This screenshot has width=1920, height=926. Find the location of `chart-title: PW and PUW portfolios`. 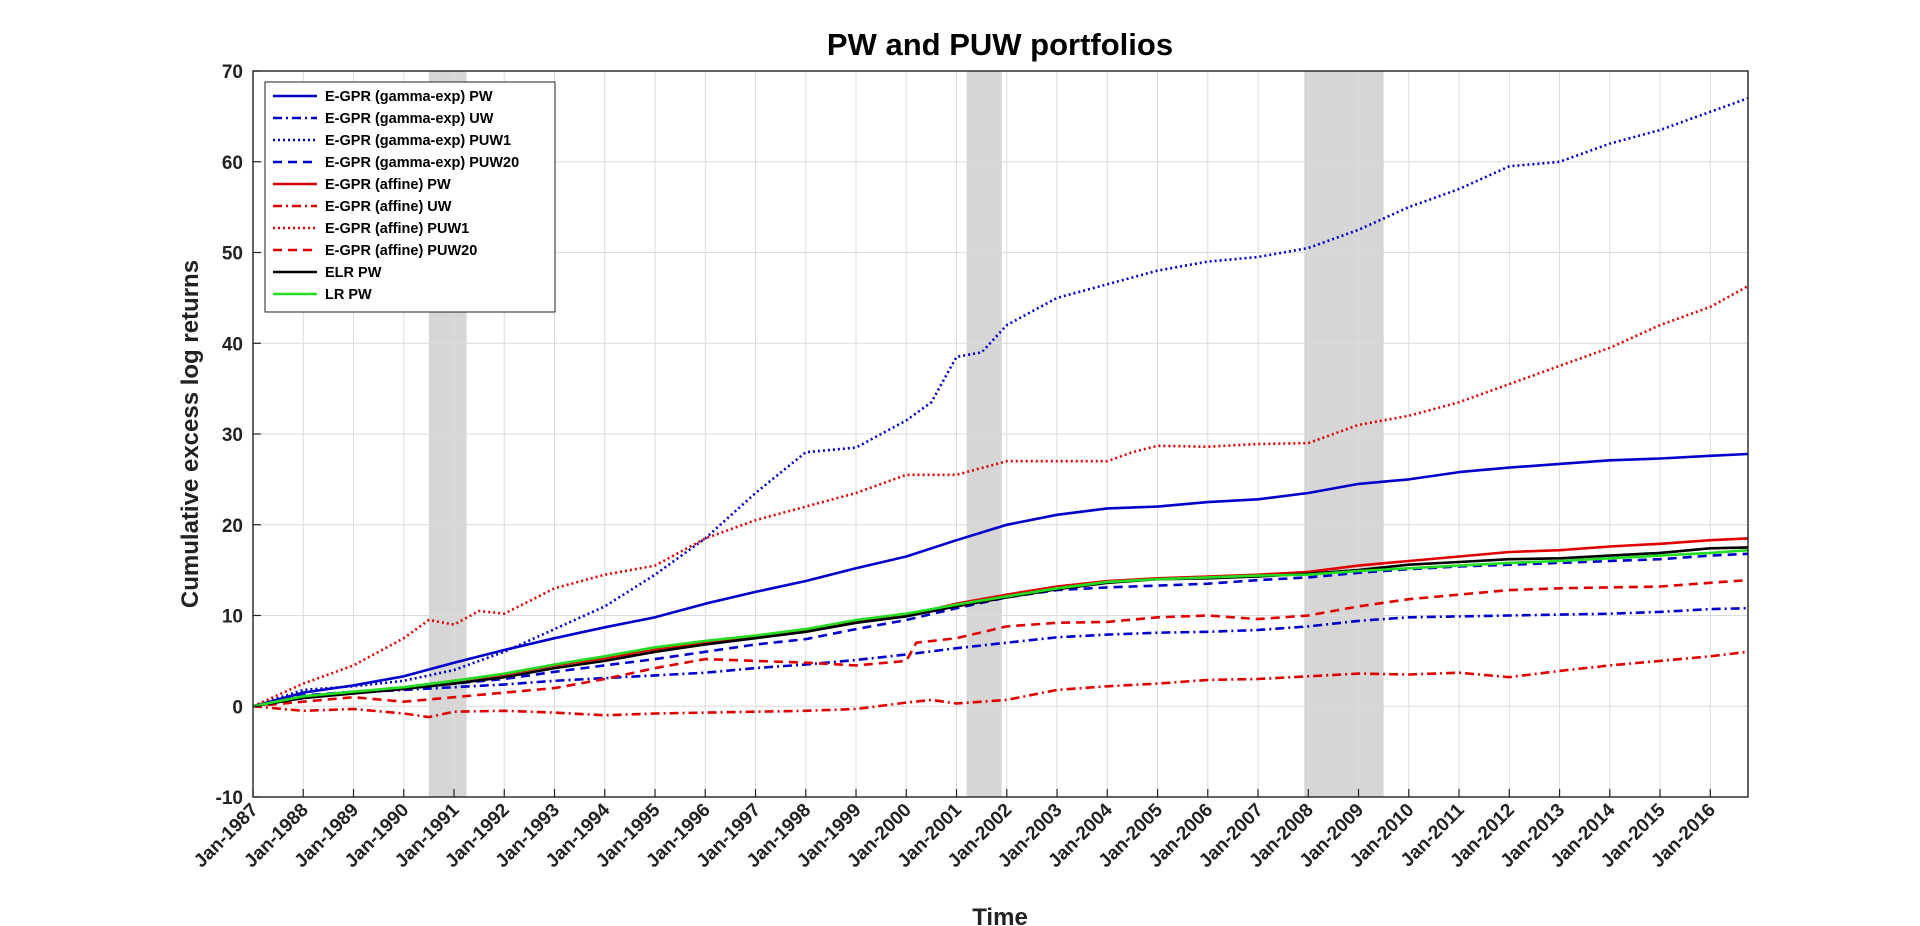

chart-title: PW and PUW portfolios is located at coordinates (1000, 44).